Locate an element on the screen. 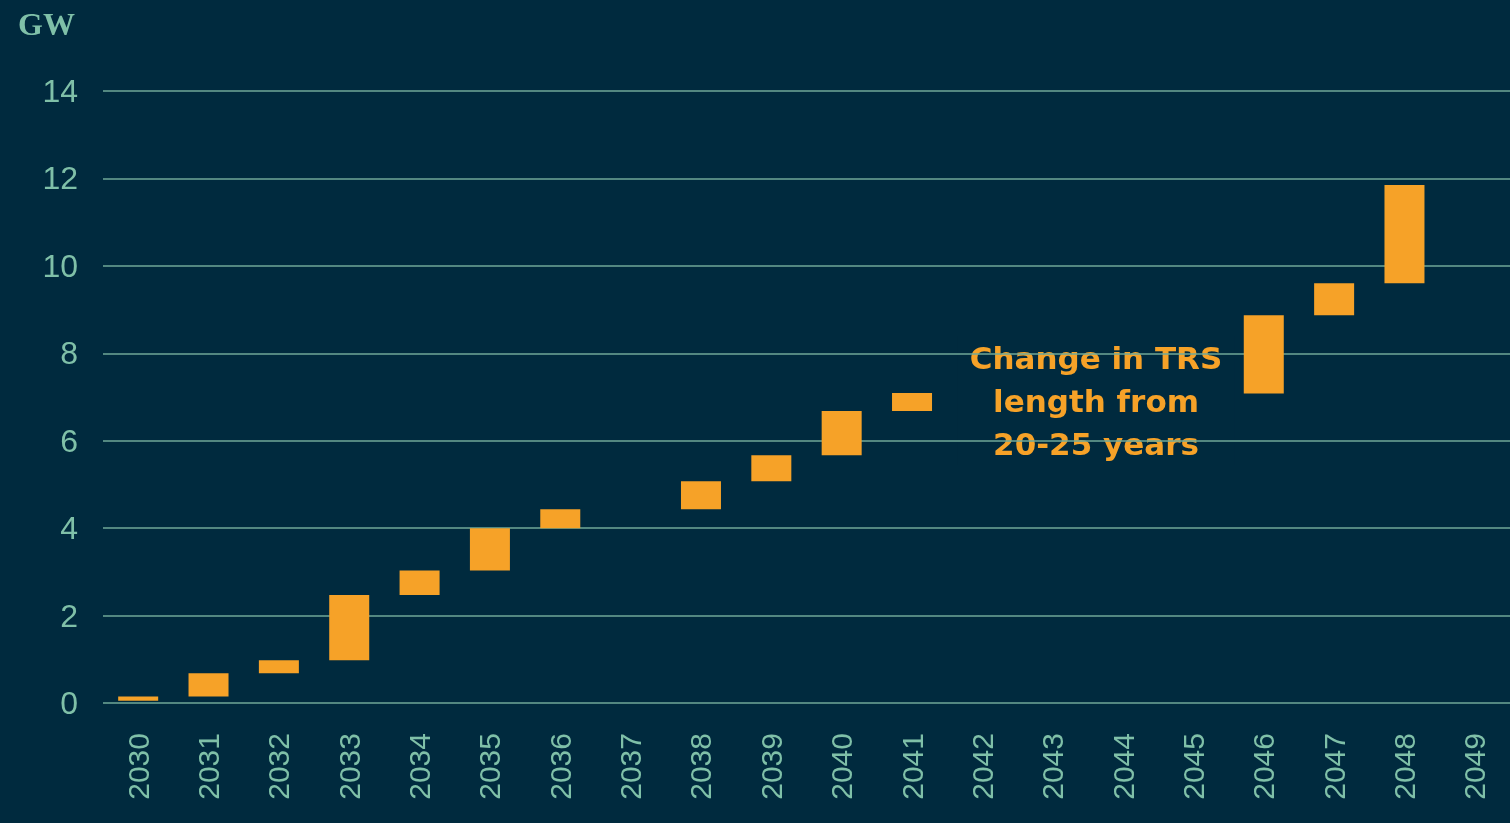 The height and width of the screenshot is (823, 1510). x-tick-label: 2048 is located at coordinates (1404, 766).